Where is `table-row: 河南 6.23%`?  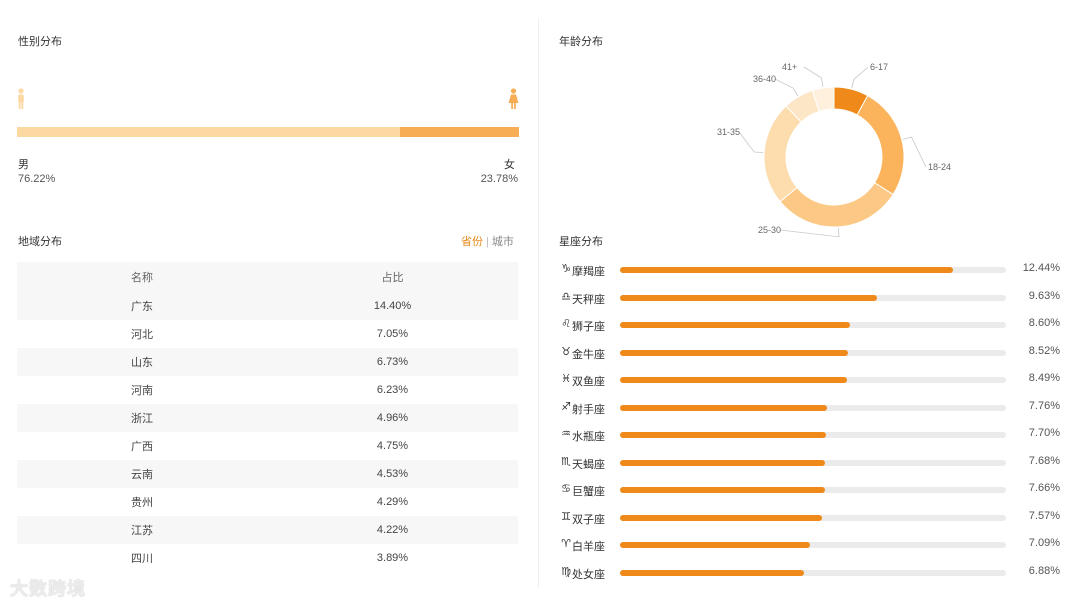 table-row: 河南 6.23% is located at coordinates (267, 390).